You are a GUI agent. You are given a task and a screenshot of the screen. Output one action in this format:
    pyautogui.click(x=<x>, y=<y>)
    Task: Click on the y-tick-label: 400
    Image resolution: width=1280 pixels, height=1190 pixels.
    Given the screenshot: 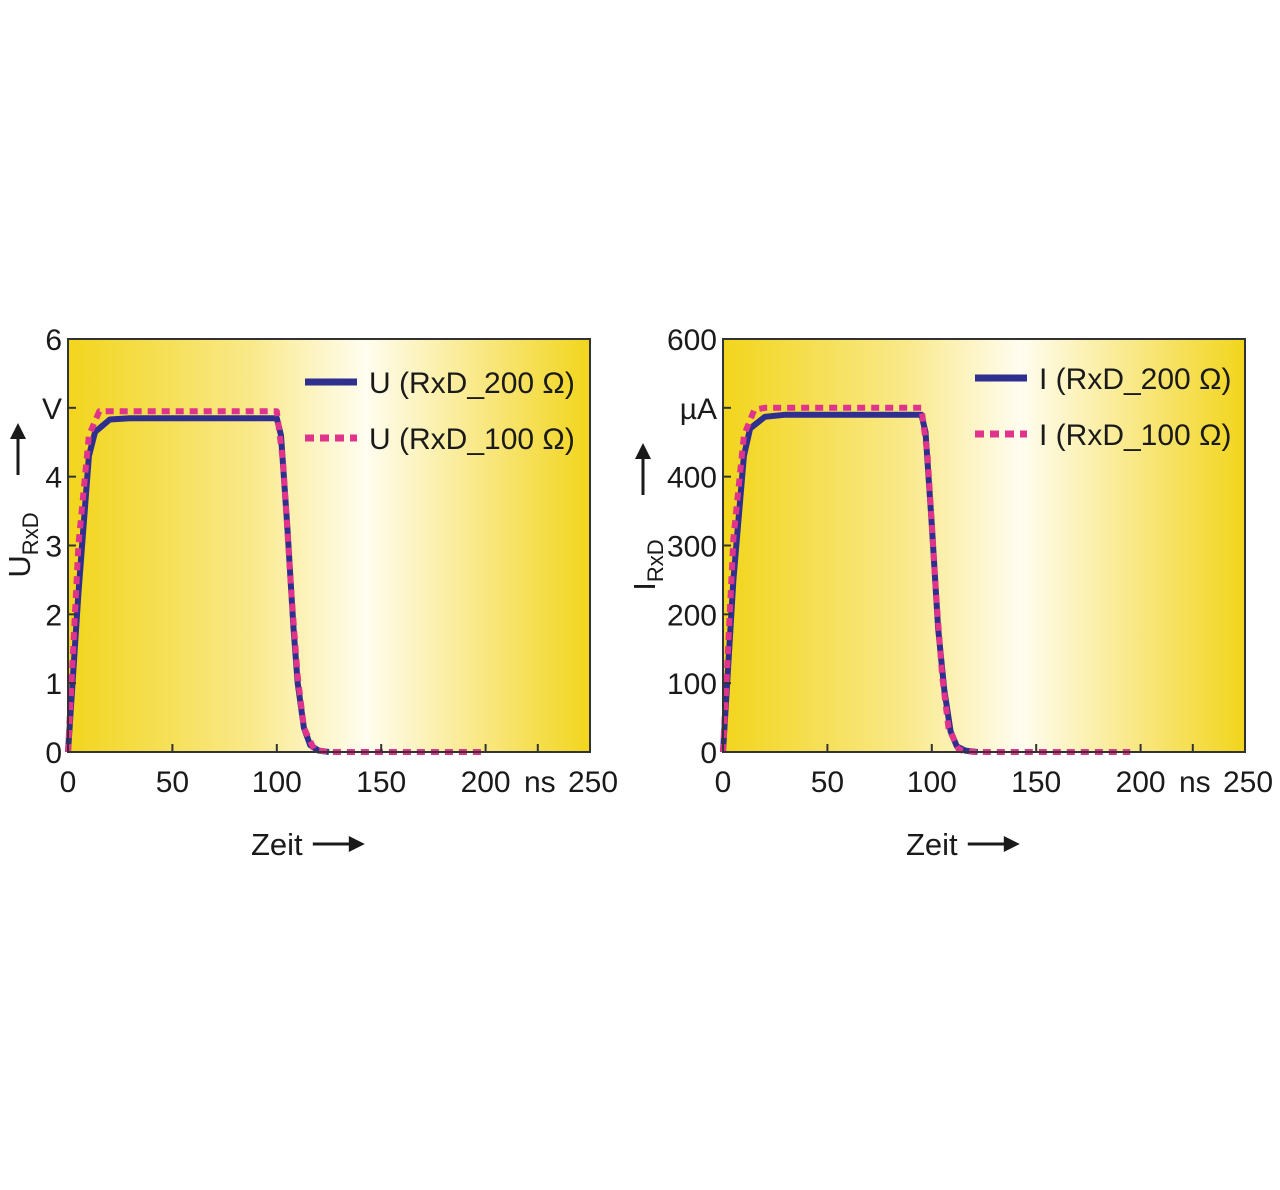 What is the action you would take?
    pyautogui.click(x=692, y=478)
    